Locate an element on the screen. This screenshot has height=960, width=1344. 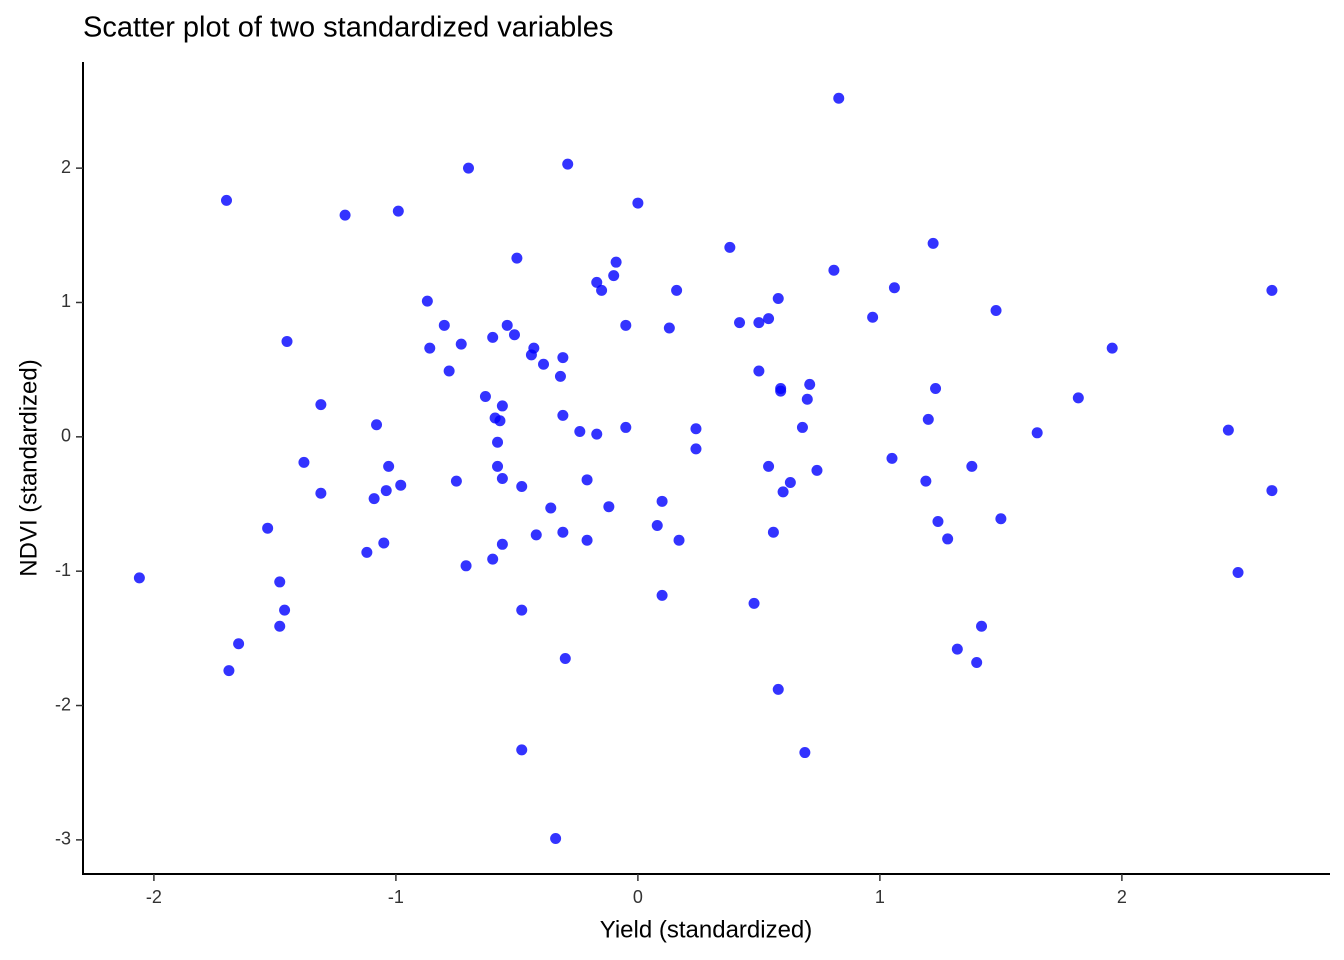
y-tick-label: 0 is located at coordinates (66, 436).